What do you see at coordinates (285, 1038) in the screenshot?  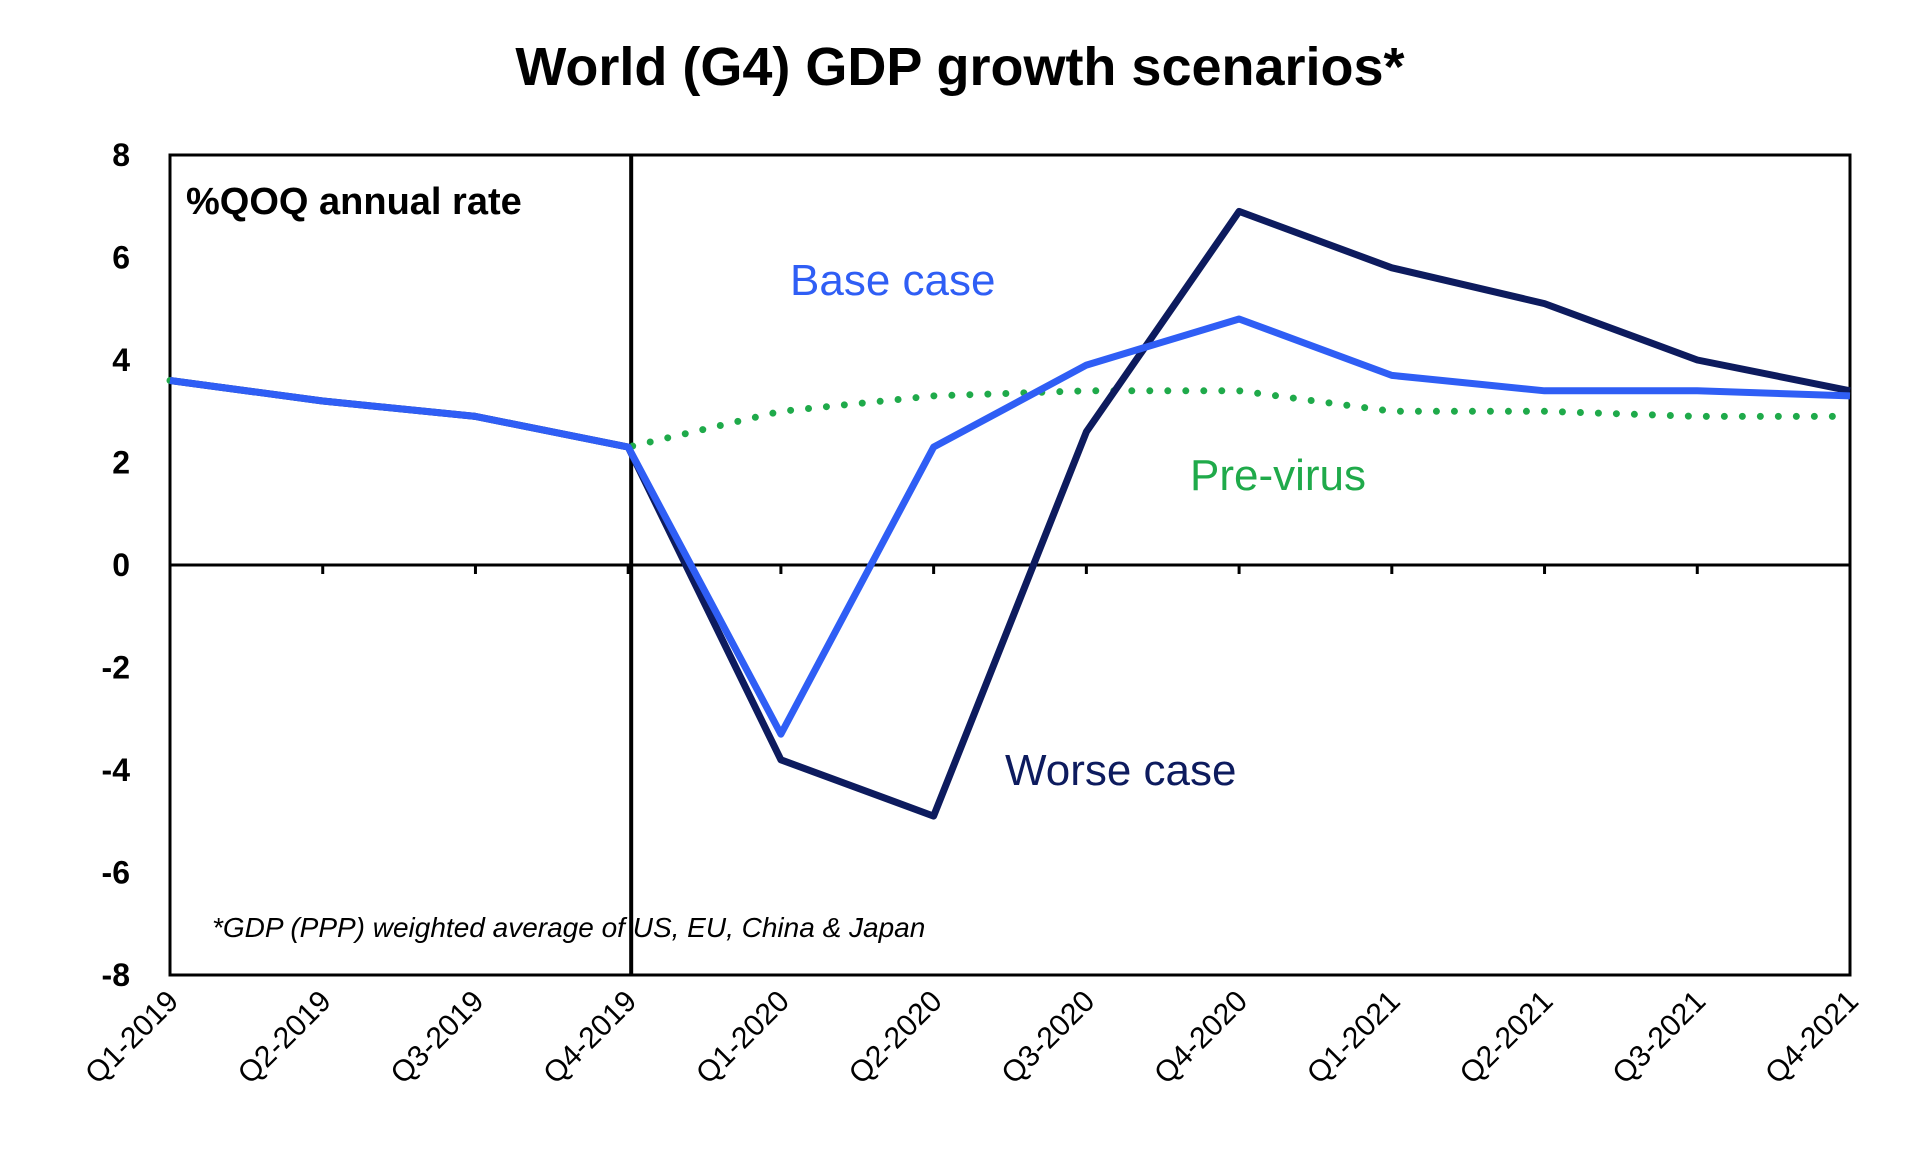 I see `x-tick-label: Q2-2019` at bounding box center [285, 1038].